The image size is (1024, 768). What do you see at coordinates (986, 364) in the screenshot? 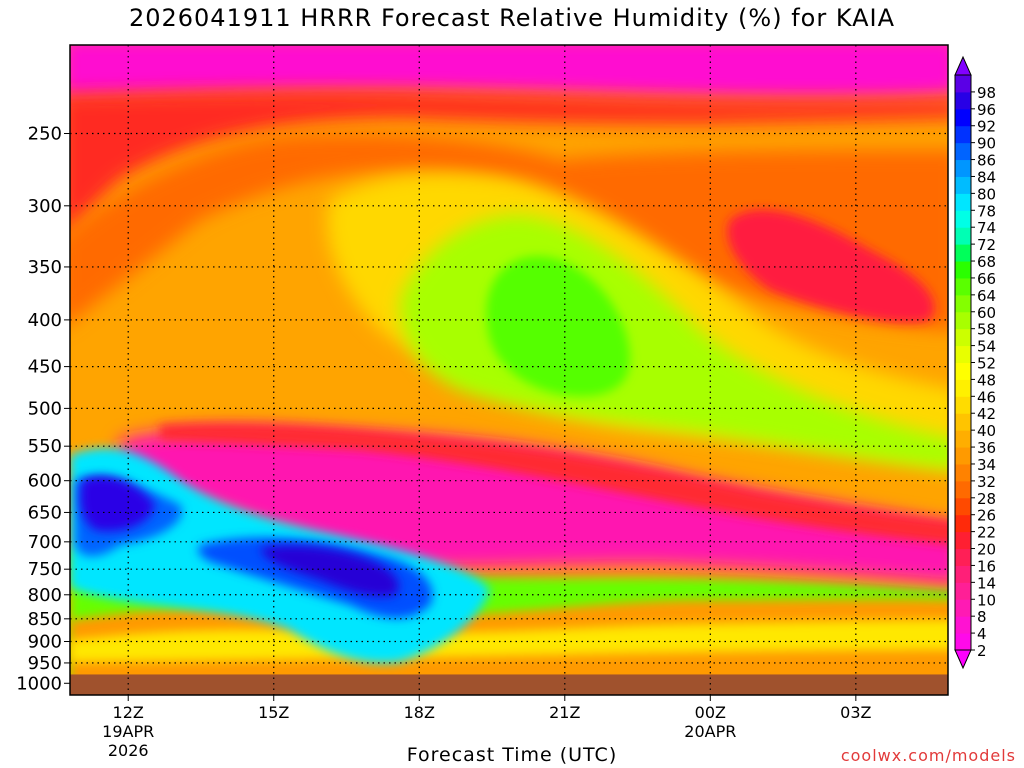
I see `colorbar-label: 52` at bounding box center [986, 364].